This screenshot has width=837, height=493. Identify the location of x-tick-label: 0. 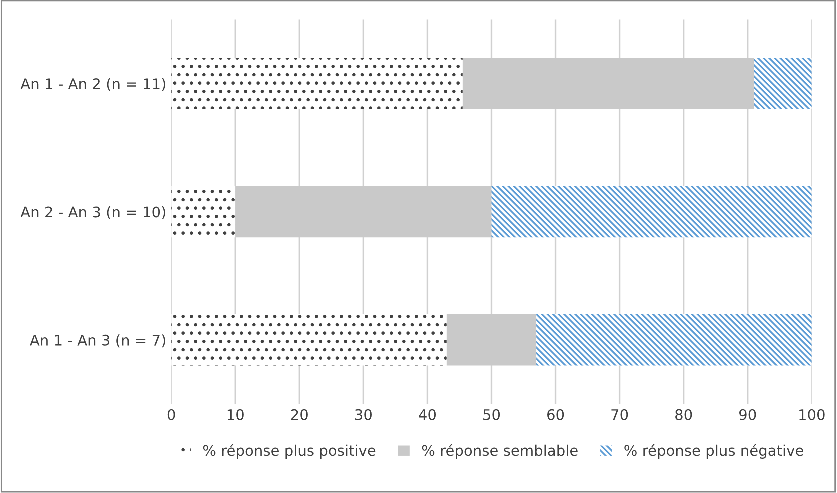
(172, 414).